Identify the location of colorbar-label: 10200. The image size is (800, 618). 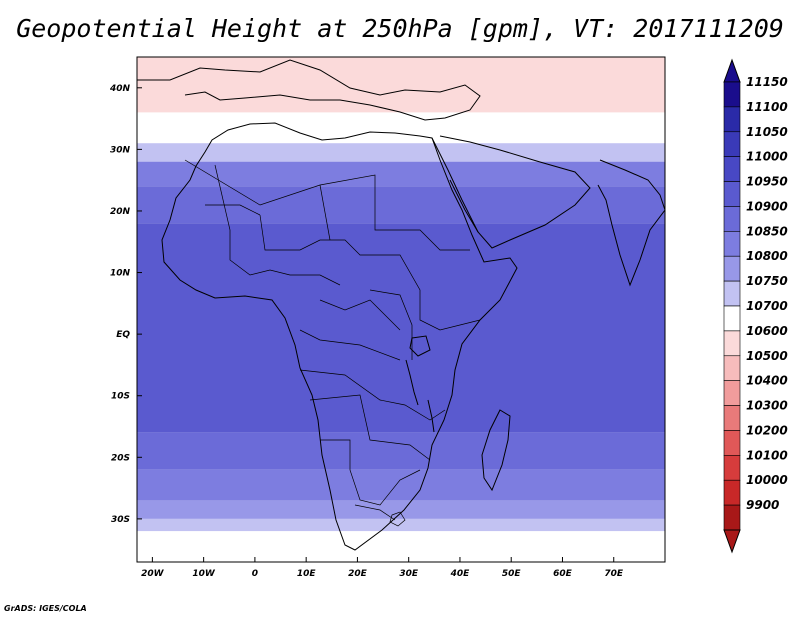
(767, 430).